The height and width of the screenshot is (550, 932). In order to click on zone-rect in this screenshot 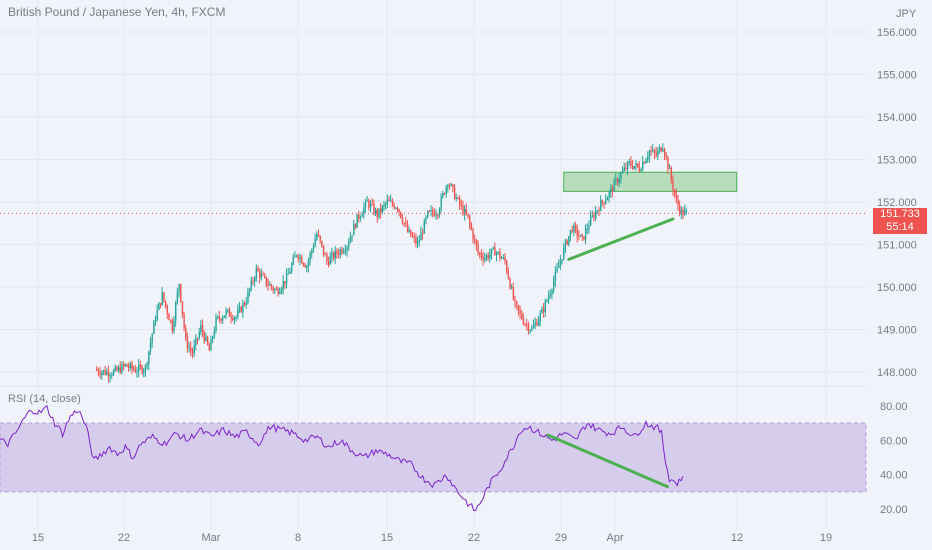, I will do `click(650, 181)`.